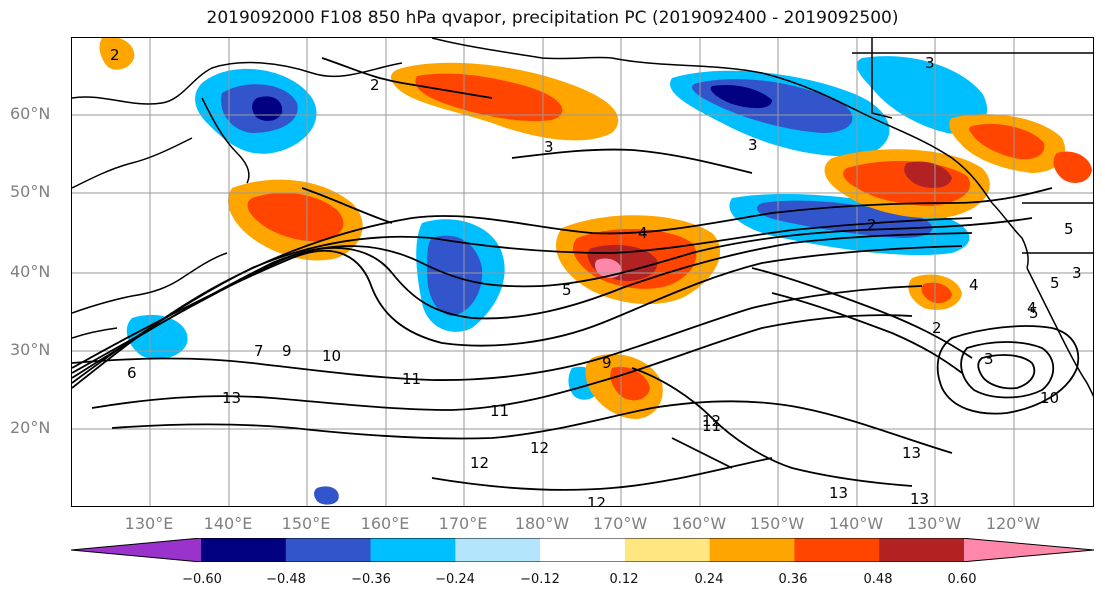  Describe the element at coordinates (306, 523) in the screenshot. I see `lon-label-150e: 150°E` at that location.